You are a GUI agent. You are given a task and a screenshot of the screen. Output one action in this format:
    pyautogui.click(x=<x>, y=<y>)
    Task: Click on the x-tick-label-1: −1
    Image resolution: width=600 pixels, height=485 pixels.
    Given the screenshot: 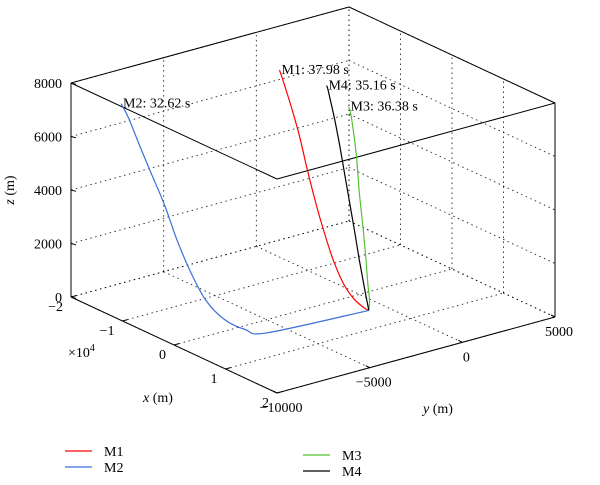 What is the action you would take?
    pyautogui.click(x=107, y=331)
    